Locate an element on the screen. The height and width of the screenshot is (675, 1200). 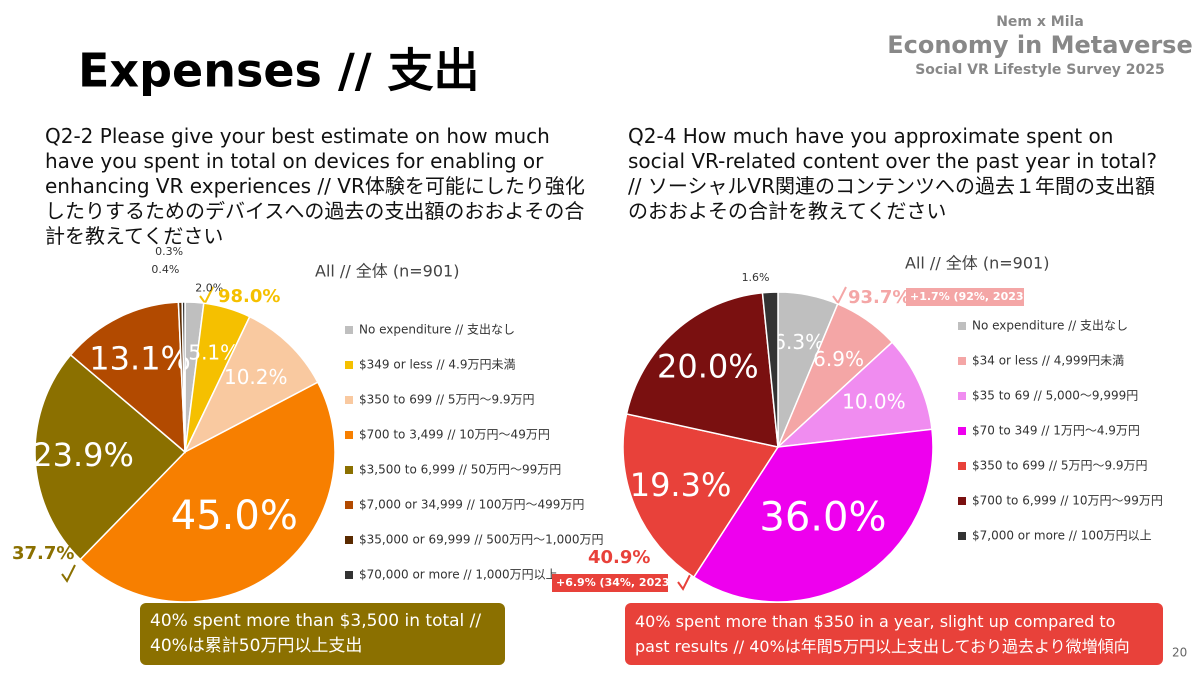
value-label: 23.9% is located at coordinates (83, 455).